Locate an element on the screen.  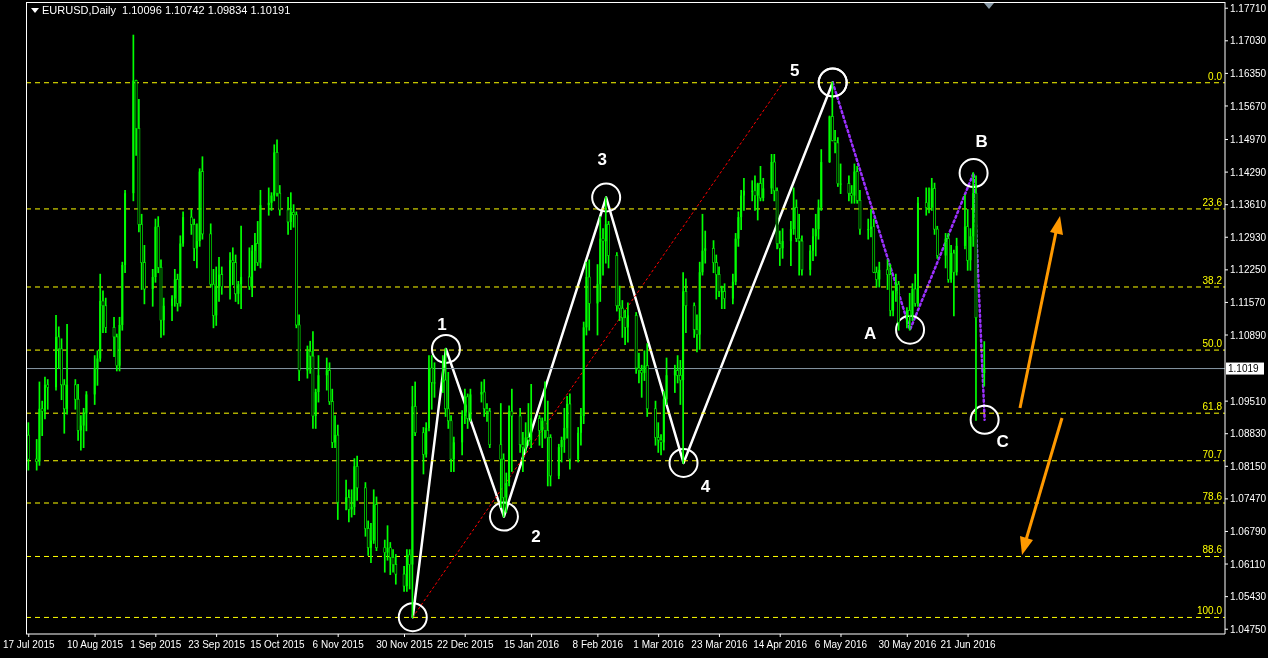
annotation: 4 is located at coordinates (705, 487).